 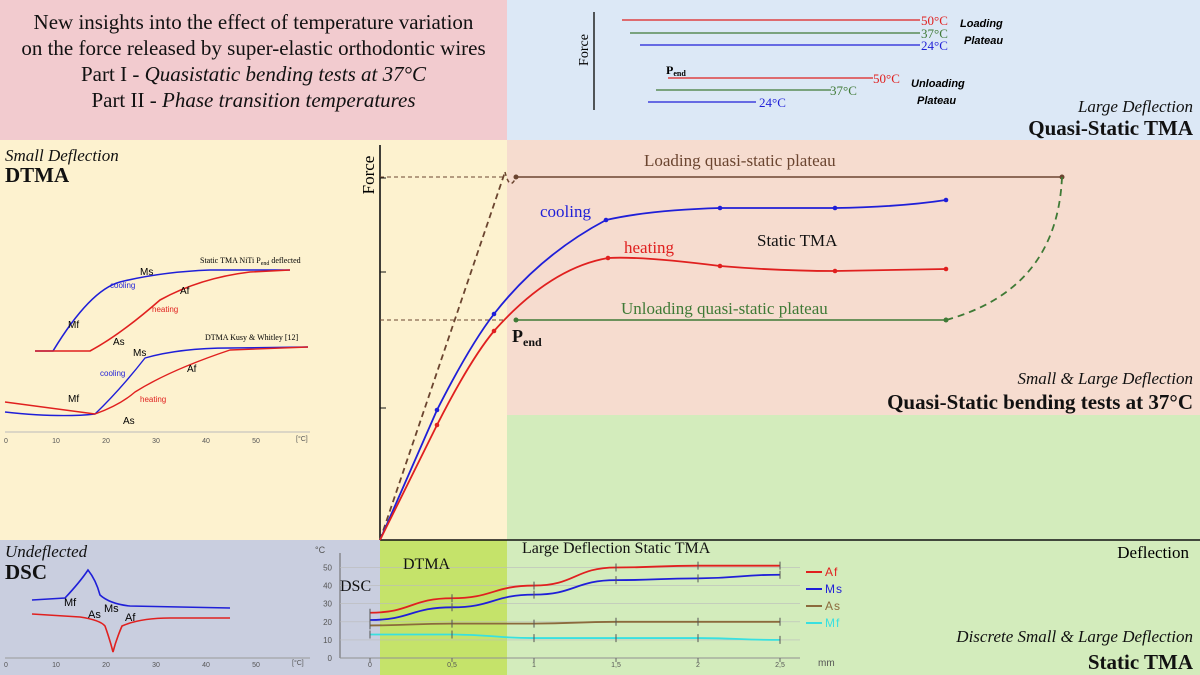 What do you see at coordinates (616, 665) in the screenshot?
I see `bottom-x-tick-label: 1,5` at bounding box center [616, 665].